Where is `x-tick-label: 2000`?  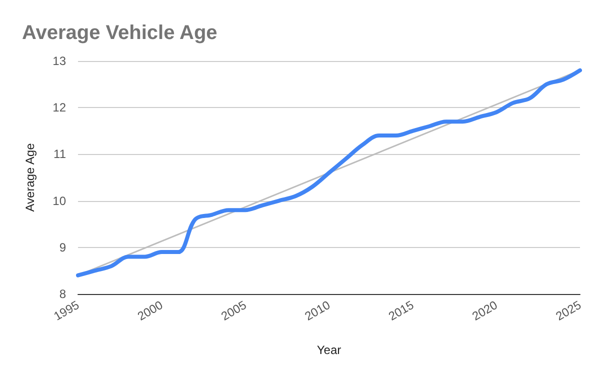
x-tick-label: 2000 is located at coordinates (150, 311).